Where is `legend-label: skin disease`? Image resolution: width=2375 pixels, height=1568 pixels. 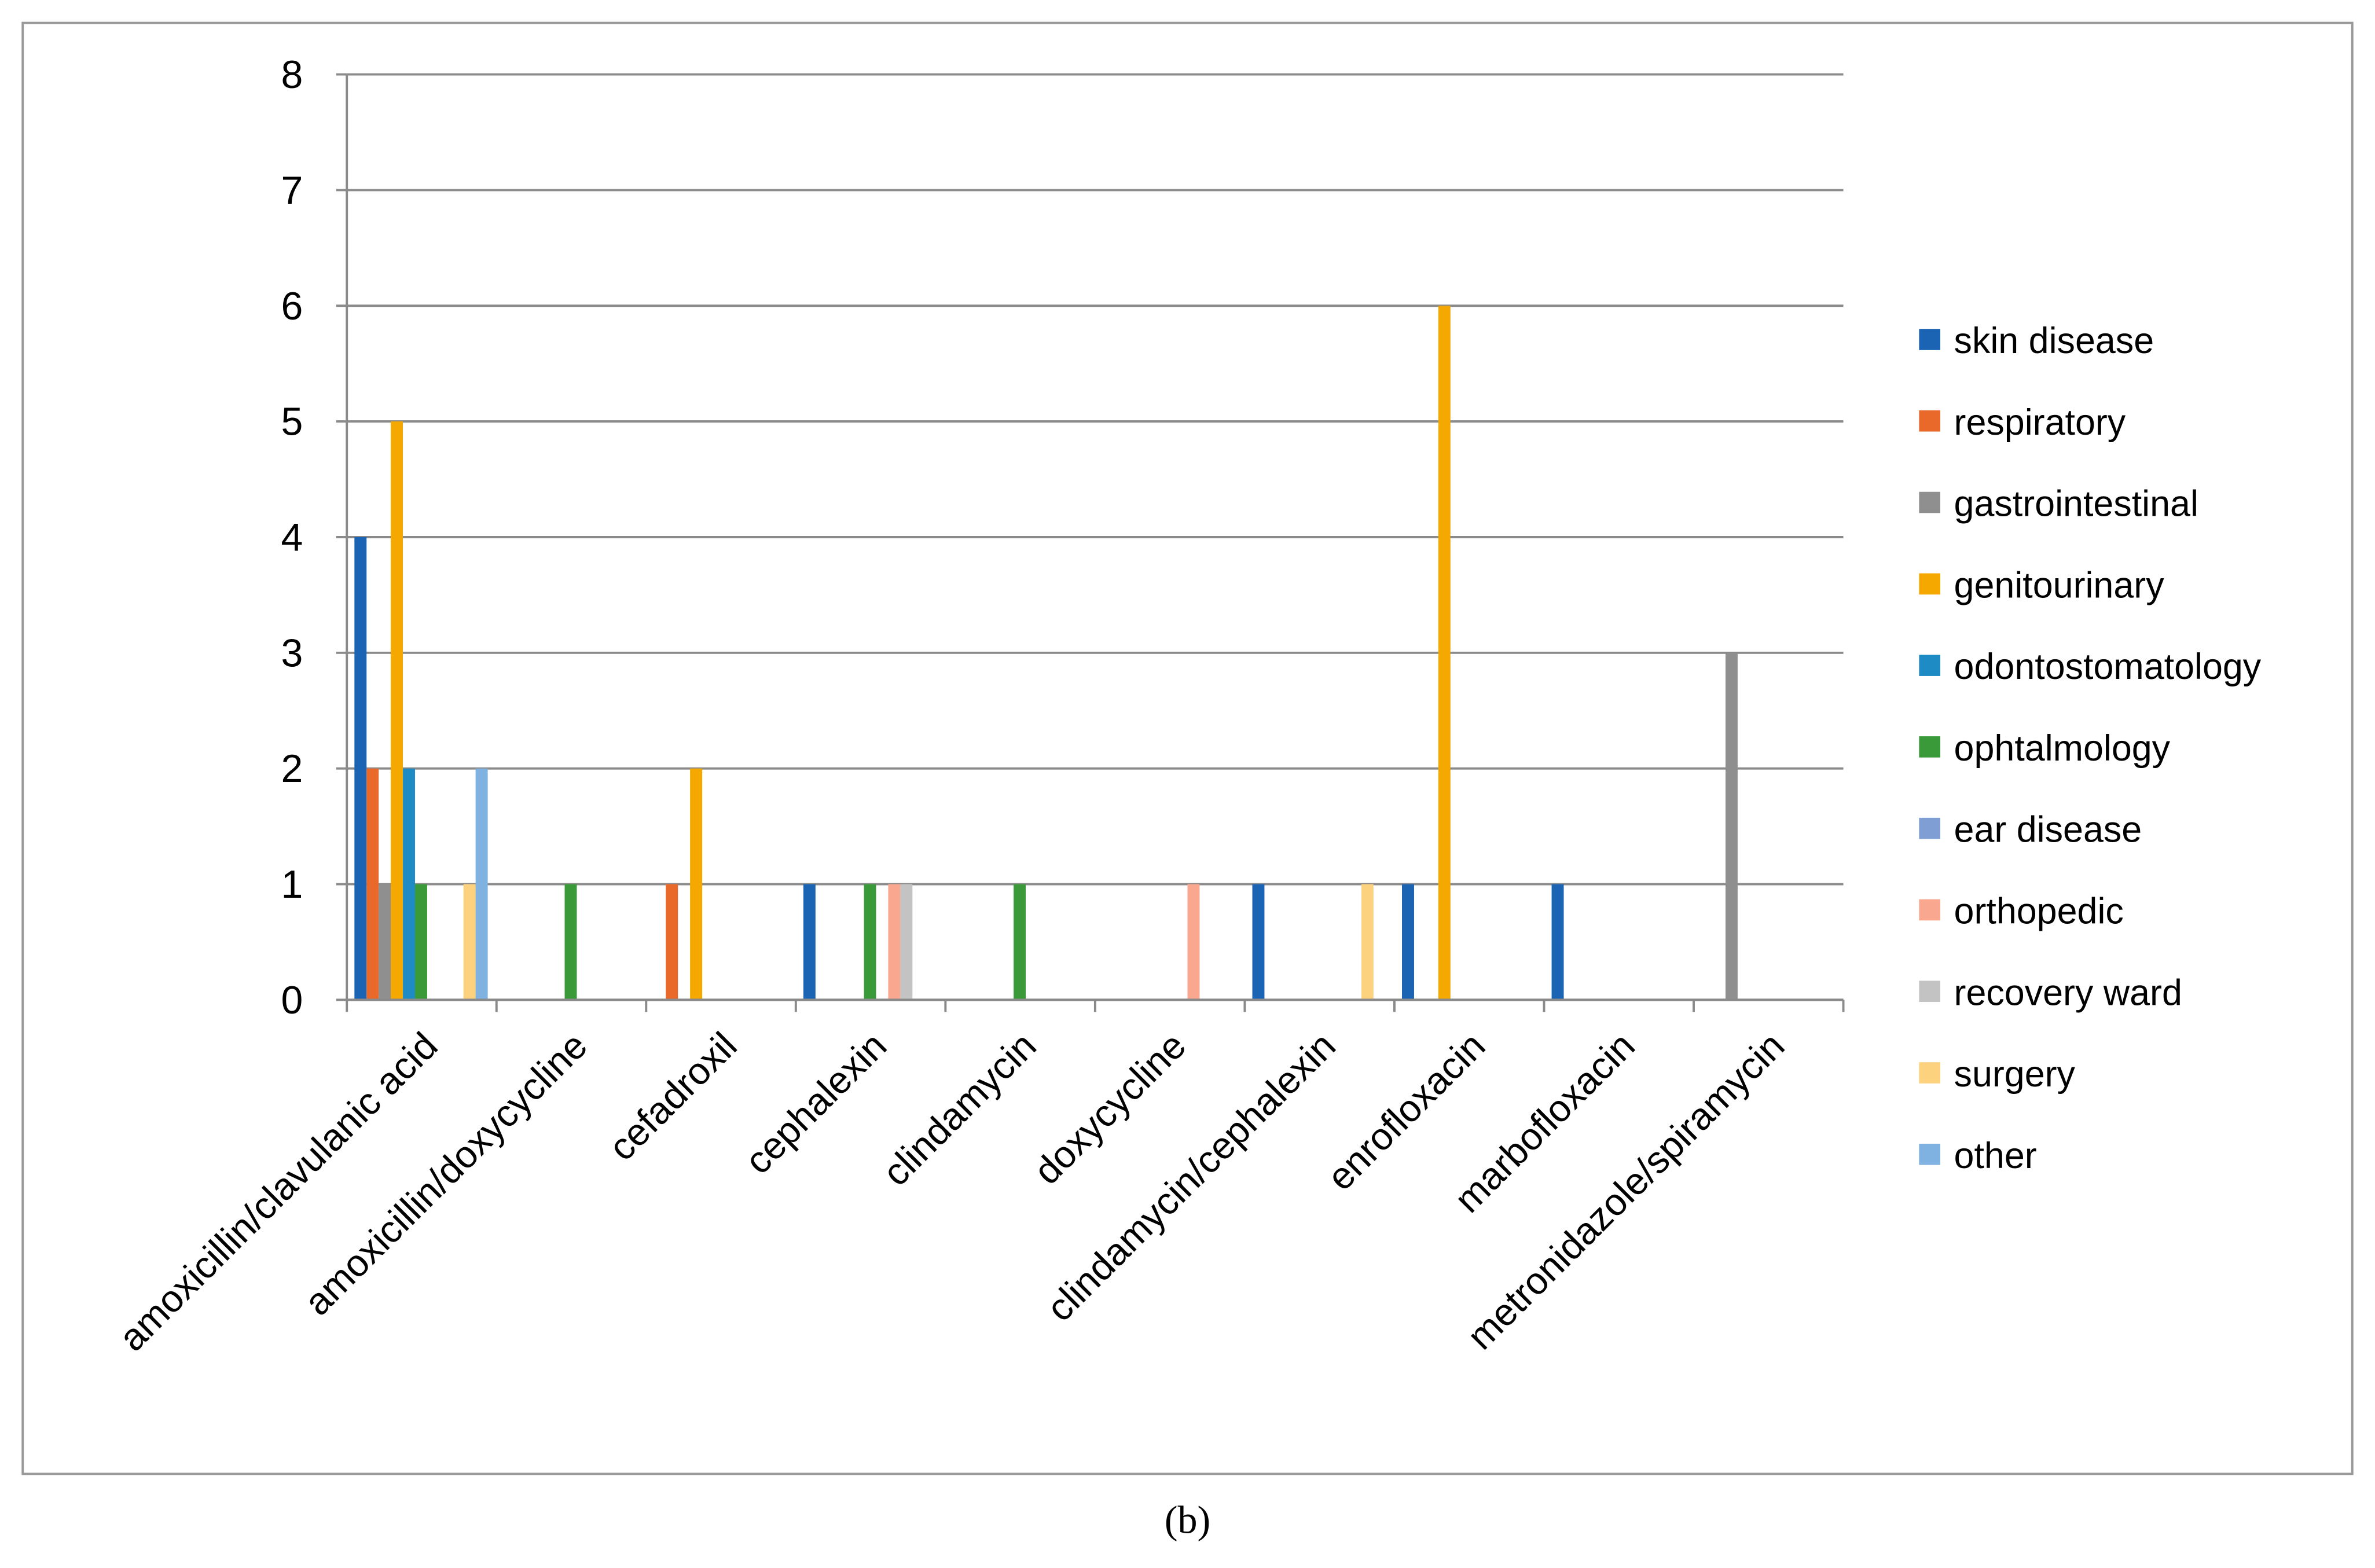 legend-label: skin disease is located at coordinates (2054, 341).